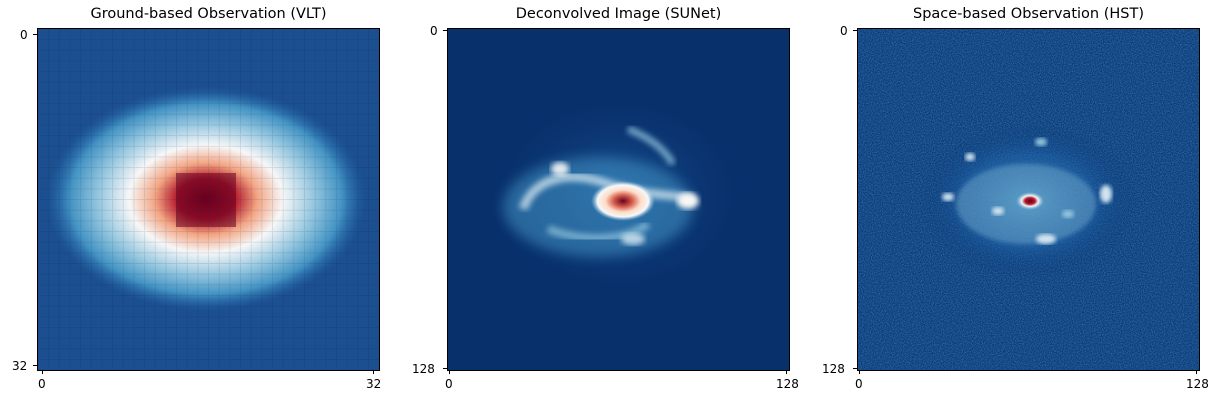 This screenshot has height=405, width=1221. Describe the element at coordinates (1028, 14) in the screenshot. I see `panel-title: Space-based Observation (HST)` at that location.